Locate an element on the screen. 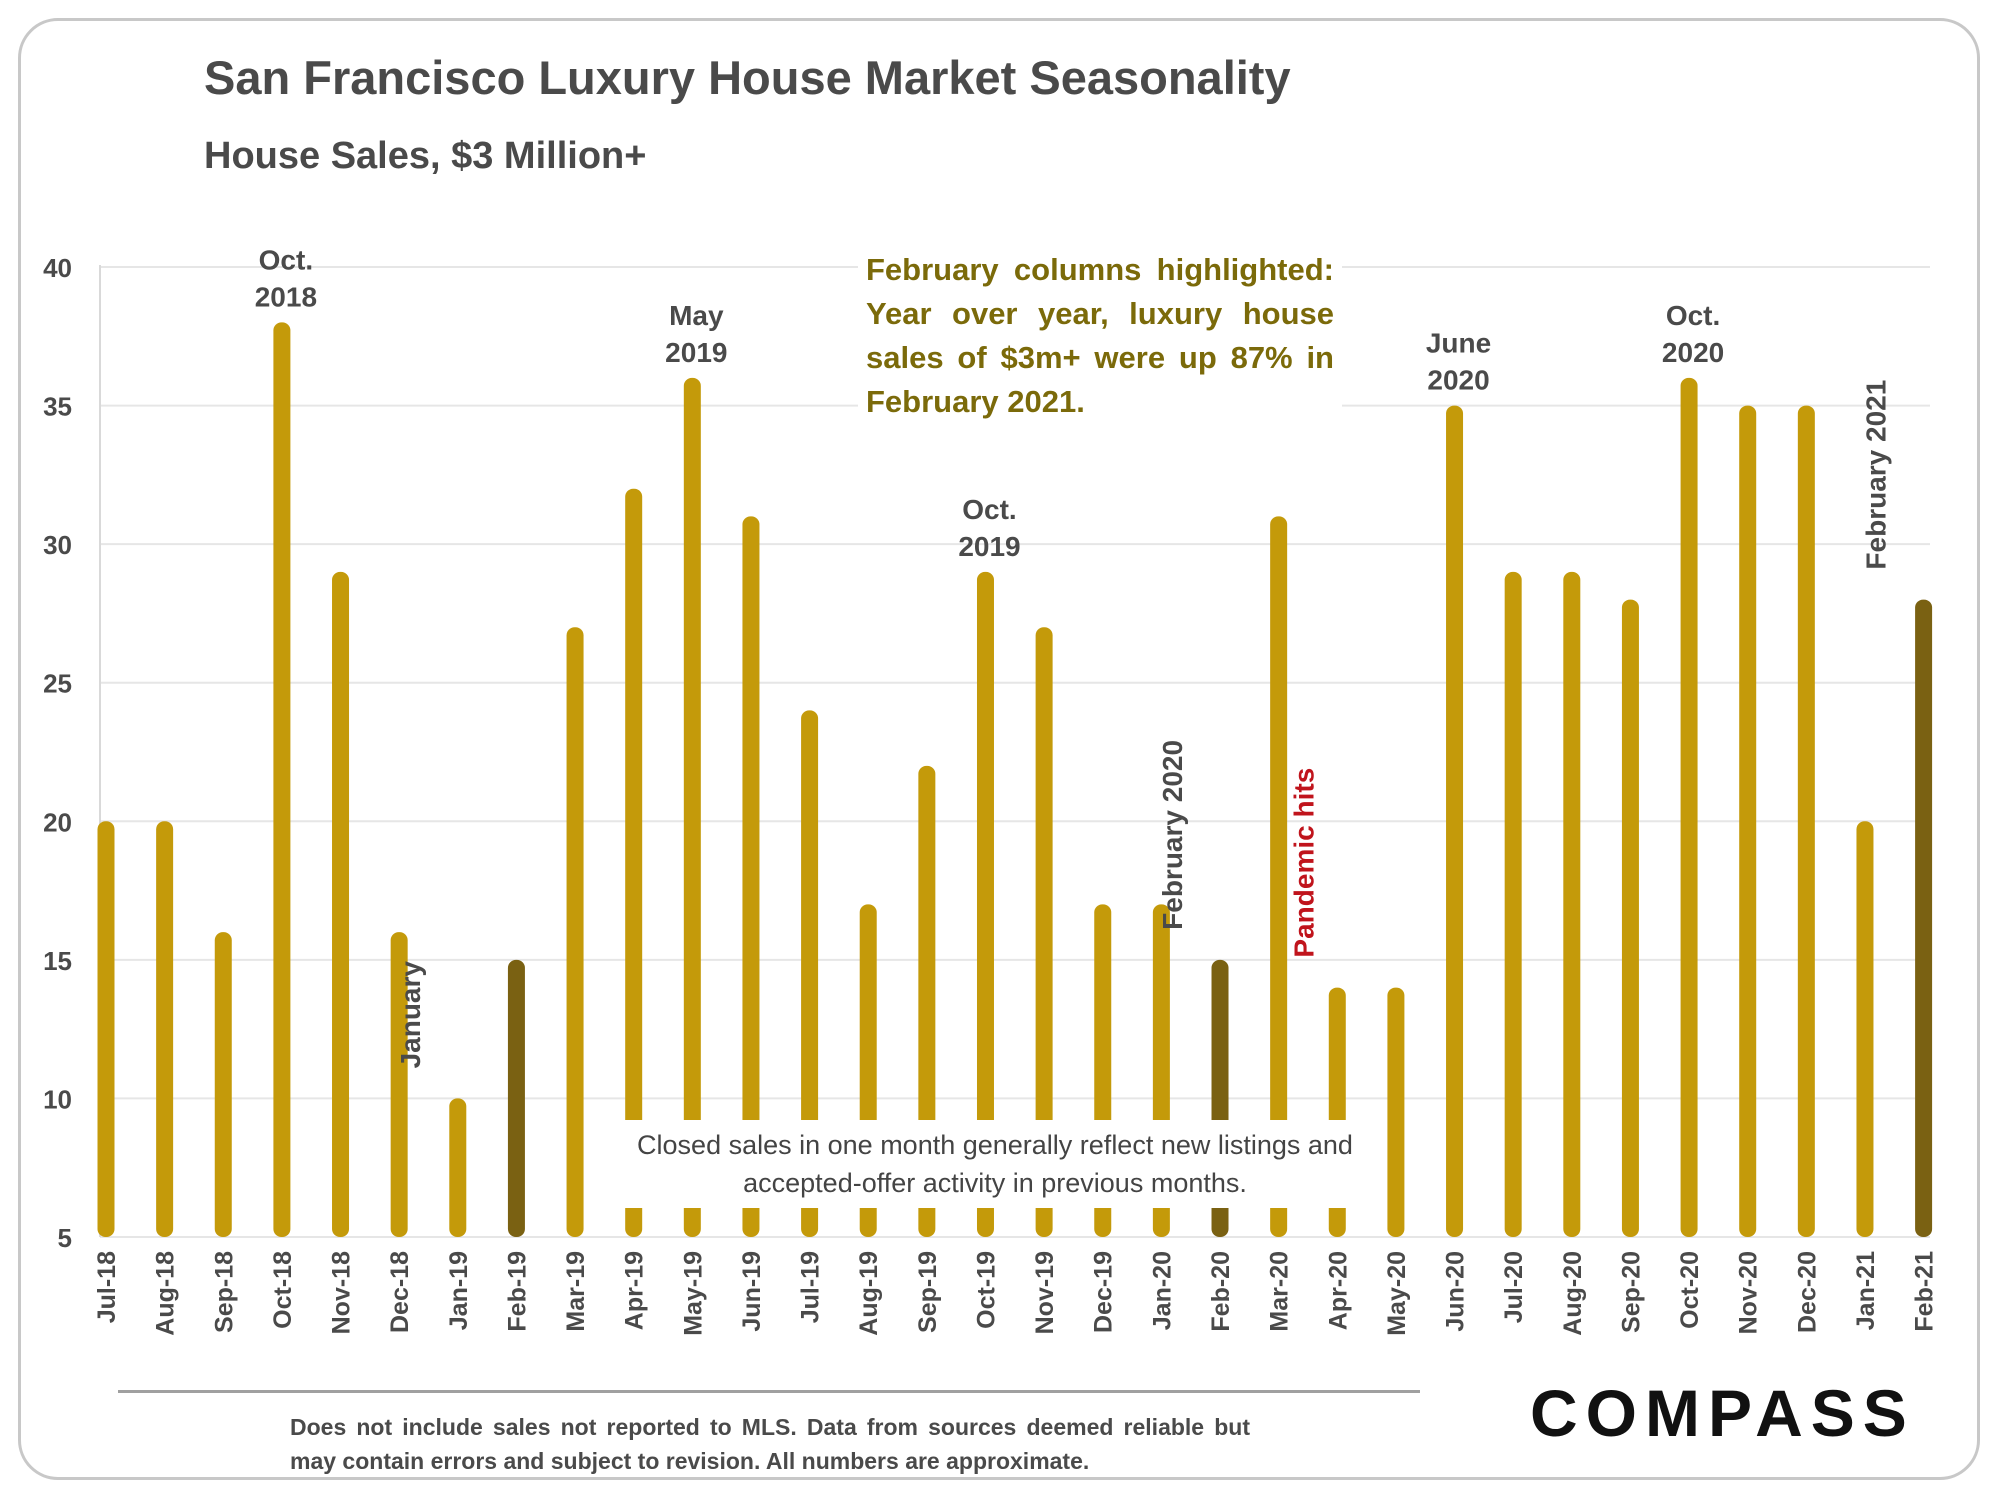  x-tick-label: Nov-18 is located at coordinates (342, 1292).